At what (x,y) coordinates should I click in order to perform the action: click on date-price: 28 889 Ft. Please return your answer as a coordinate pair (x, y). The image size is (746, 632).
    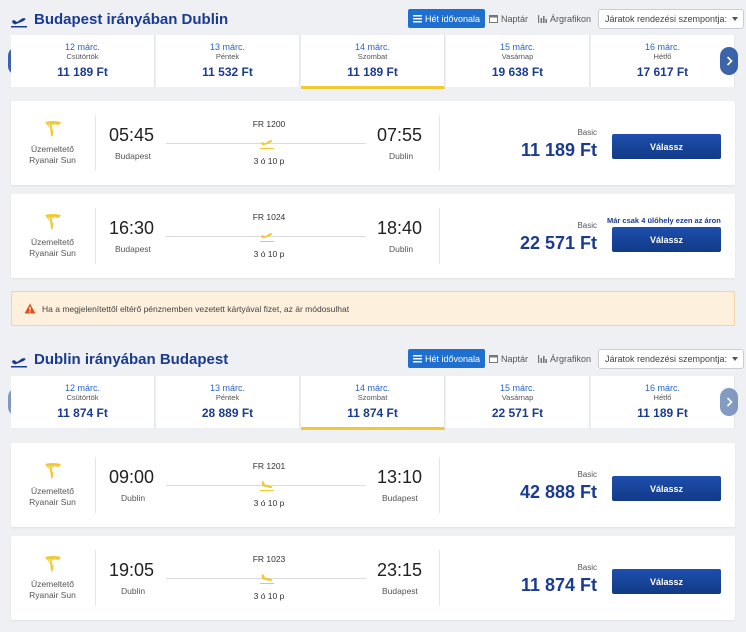
    Looking at the image, I should click on (227, 413).